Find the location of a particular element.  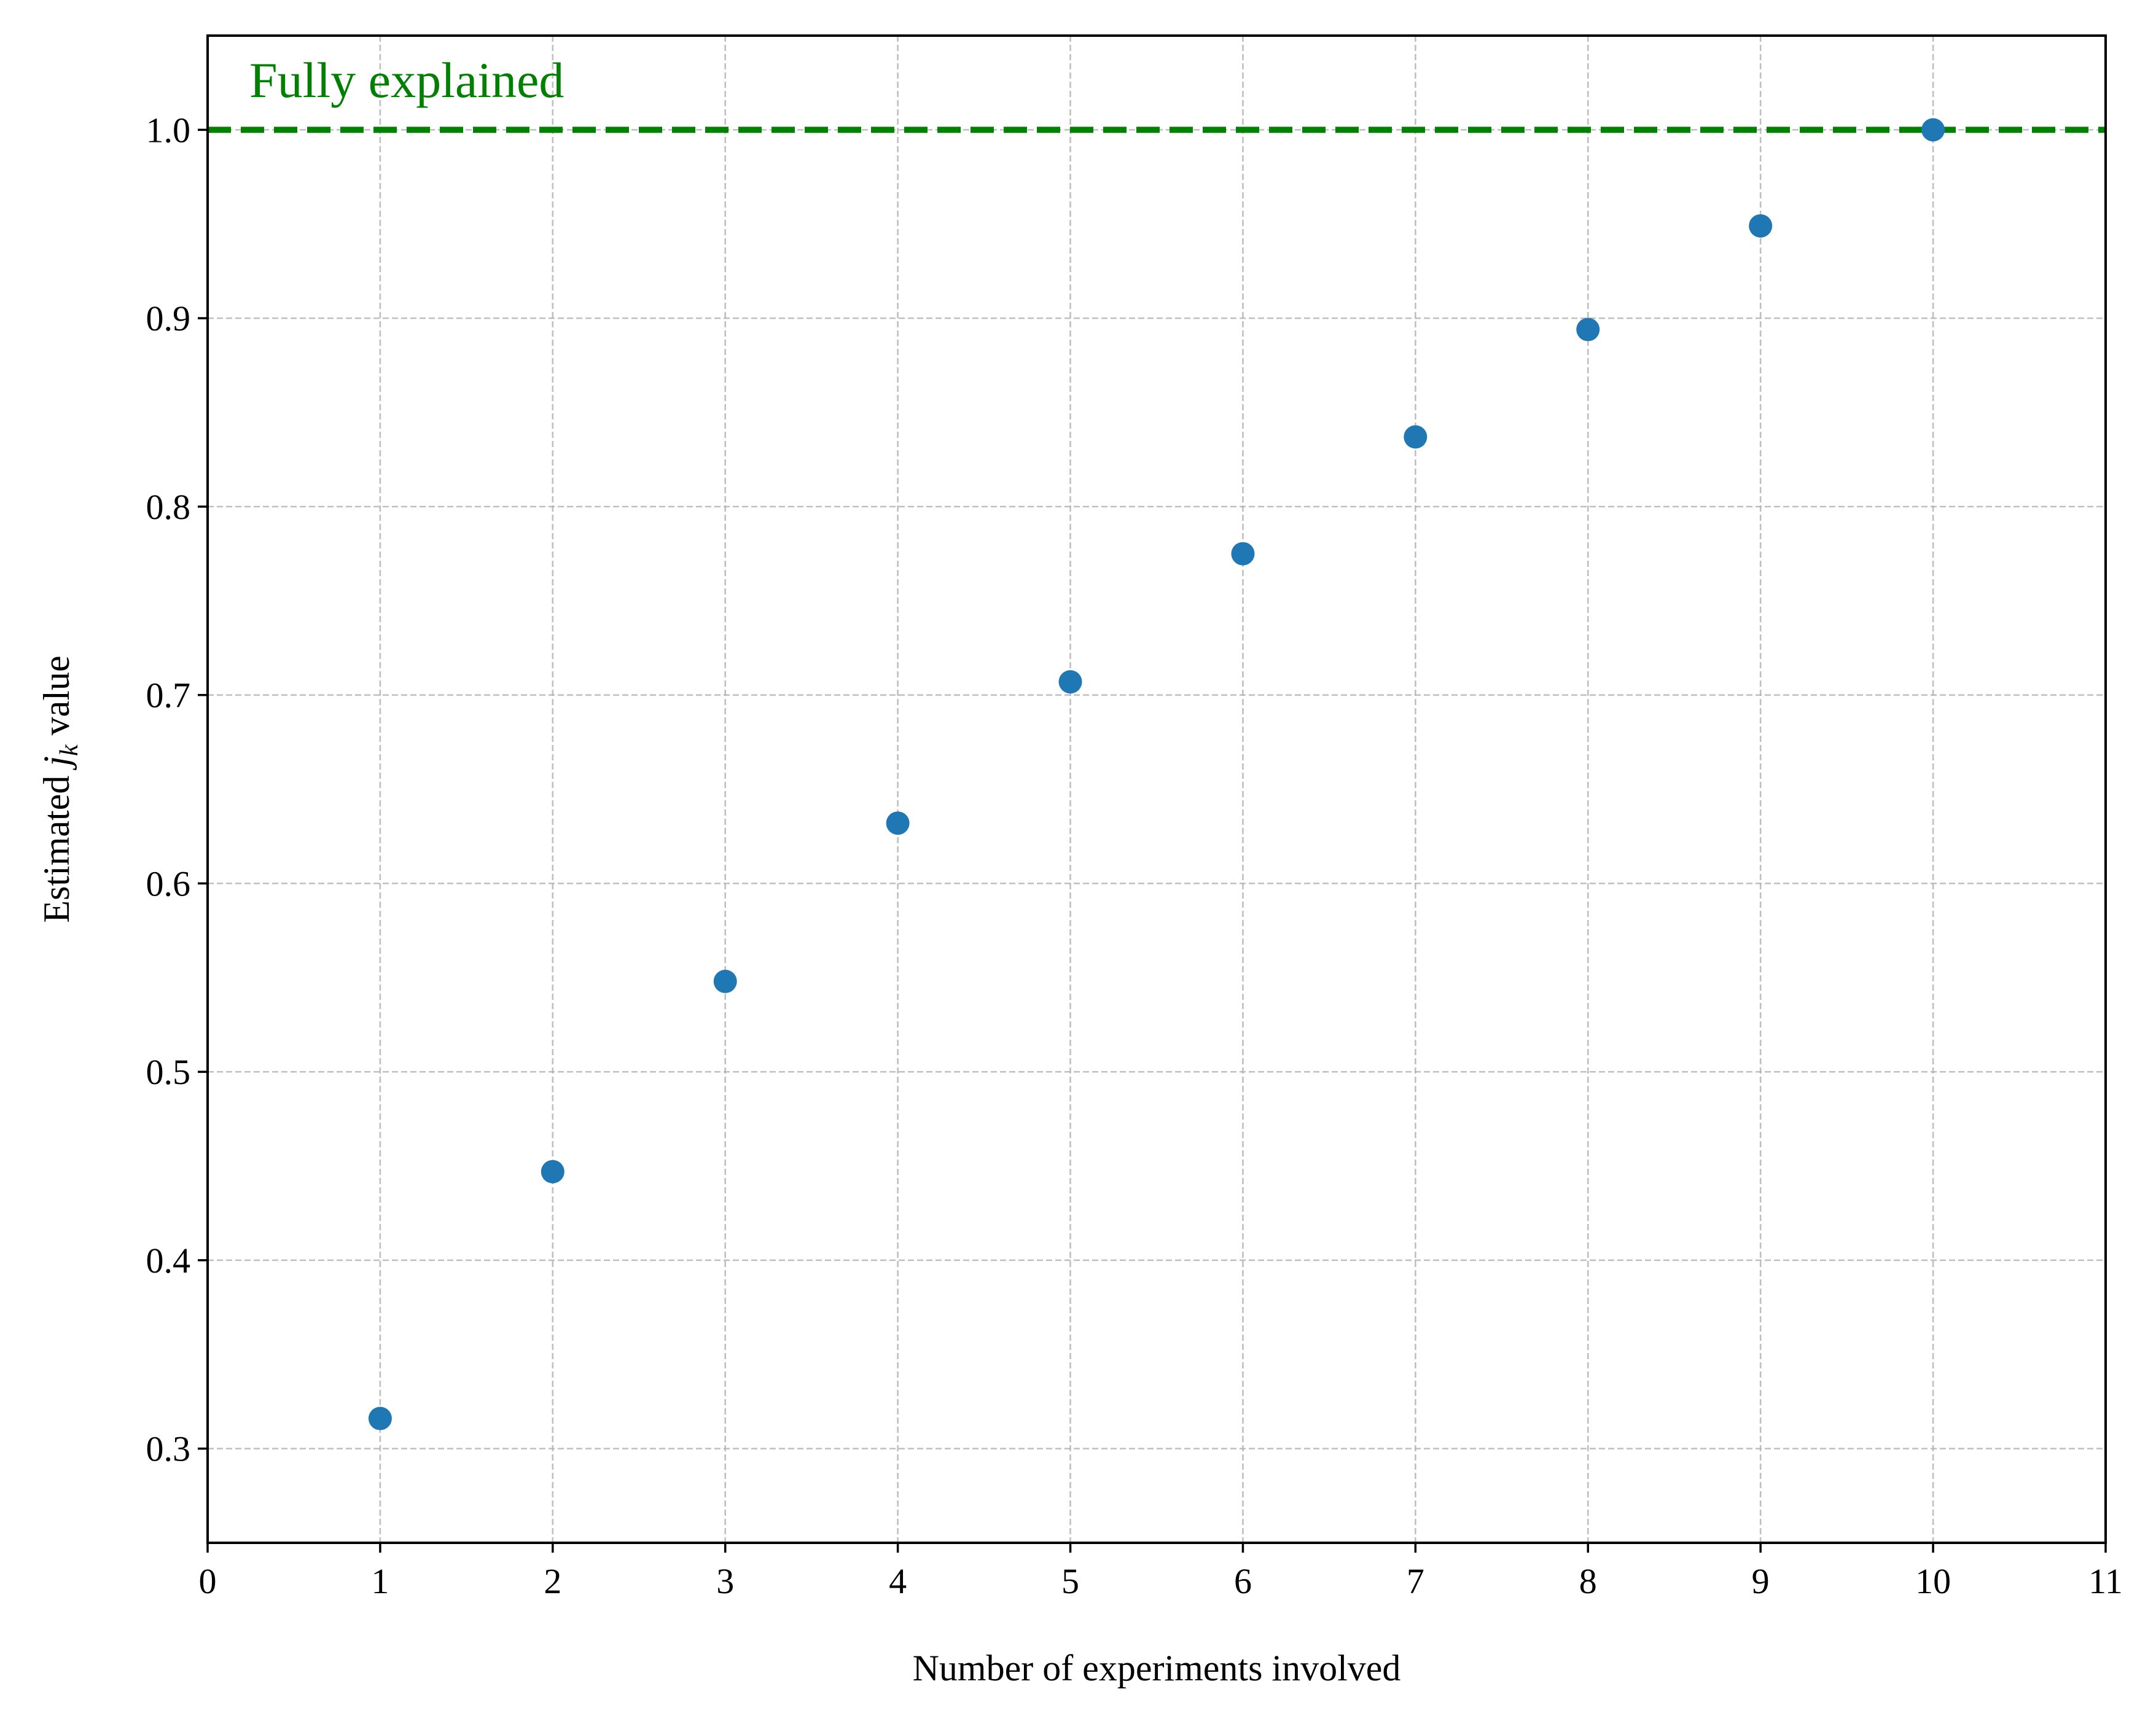

x-tick-label: 6 is located at coordinates (1243, 1581).